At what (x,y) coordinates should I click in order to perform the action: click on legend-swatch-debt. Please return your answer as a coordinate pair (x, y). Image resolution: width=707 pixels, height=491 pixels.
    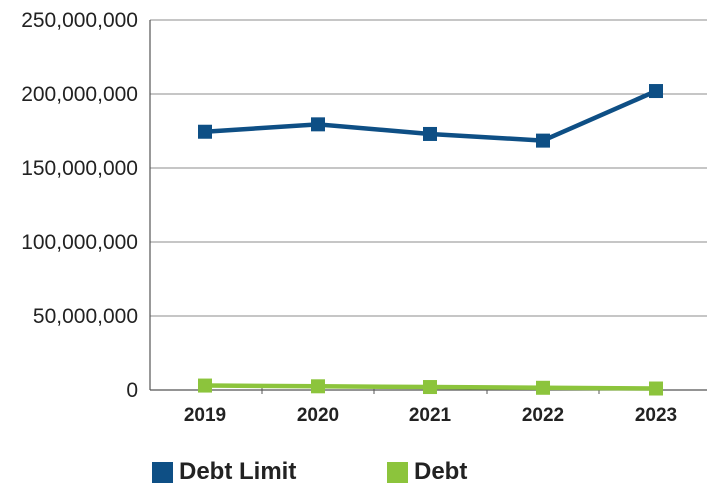
    Looking at the image, I should click on (397, 472).